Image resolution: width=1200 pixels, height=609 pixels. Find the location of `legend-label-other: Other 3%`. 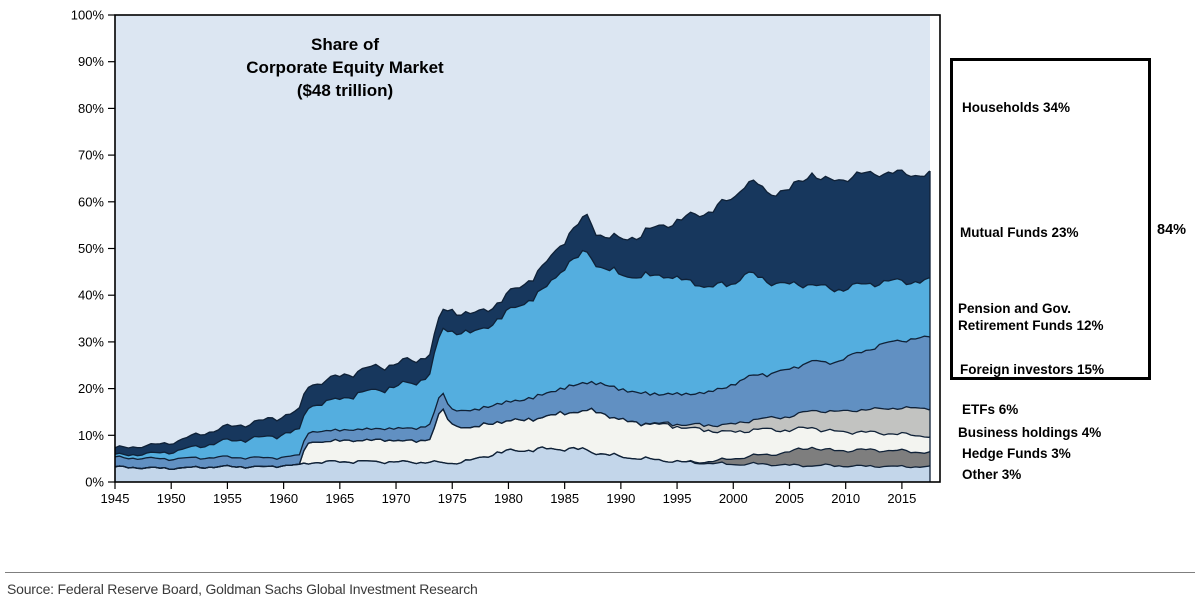

legend-label-other: Other 3% is located at coordinates (992, 474).